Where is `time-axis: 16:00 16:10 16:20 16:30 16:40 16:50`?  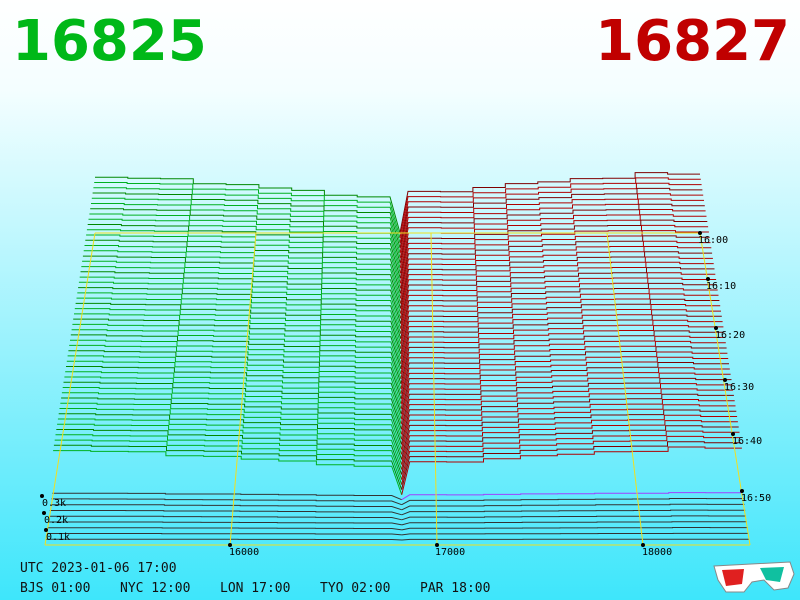
time-axis: 16:00 16:10 16:20 16:30 16:40 16:50 is located at coordinates (734, 367).